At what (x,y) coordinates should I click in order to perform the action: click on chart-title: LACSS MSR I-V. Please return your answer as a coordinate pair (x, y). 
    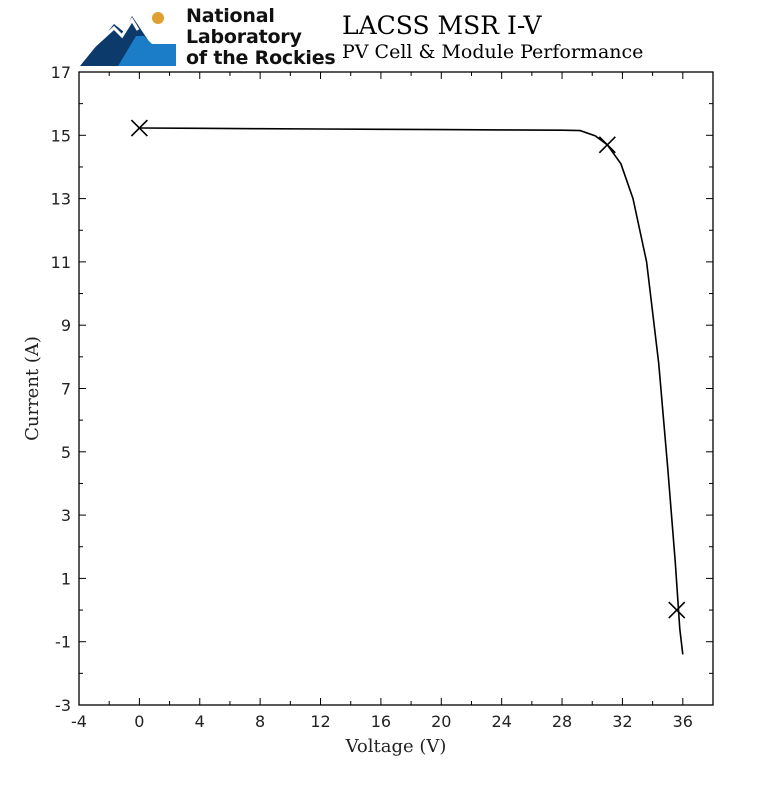
    Looking at the image, I should click on (442, 25).